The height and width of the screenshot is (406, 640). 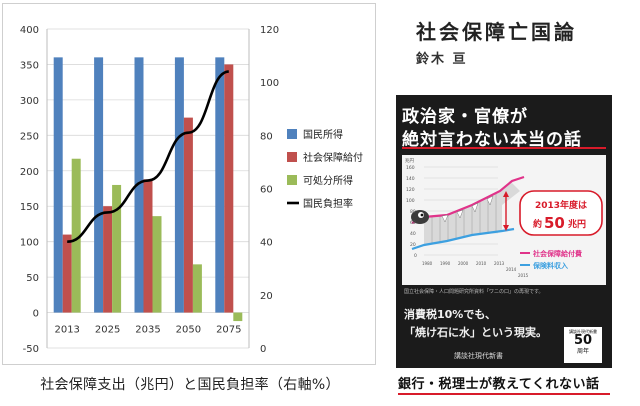 What do you see at coordinates (583, 331) in the screenshot?
I see `anniversary-series: 講談社現代新書` at bounding box center [583, 331].